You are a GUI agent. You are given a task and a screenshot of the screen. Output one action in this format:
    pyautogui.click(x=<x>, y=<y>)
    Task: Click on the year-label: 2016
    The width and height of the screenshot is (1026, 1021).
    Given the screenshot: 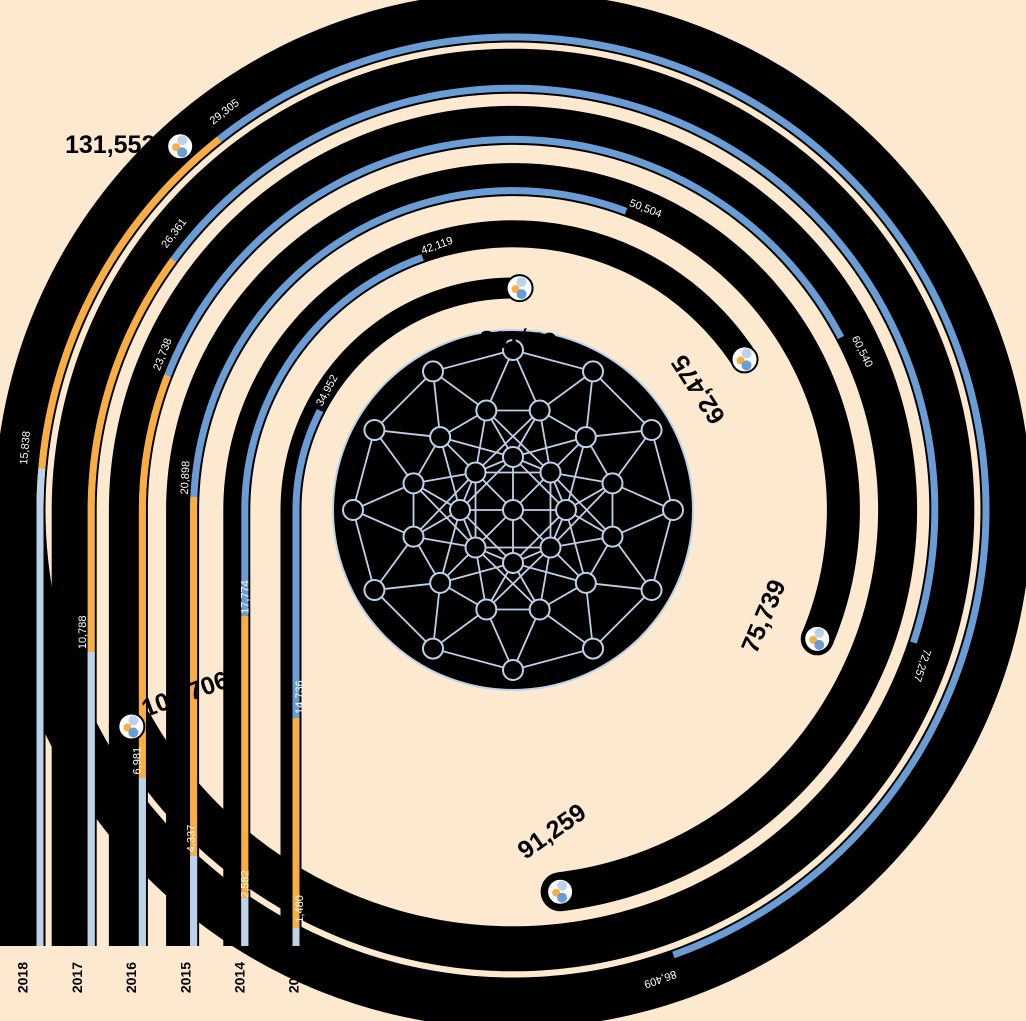 What is the action you would take?
    pyautogui.click(x=131, y=977)
    